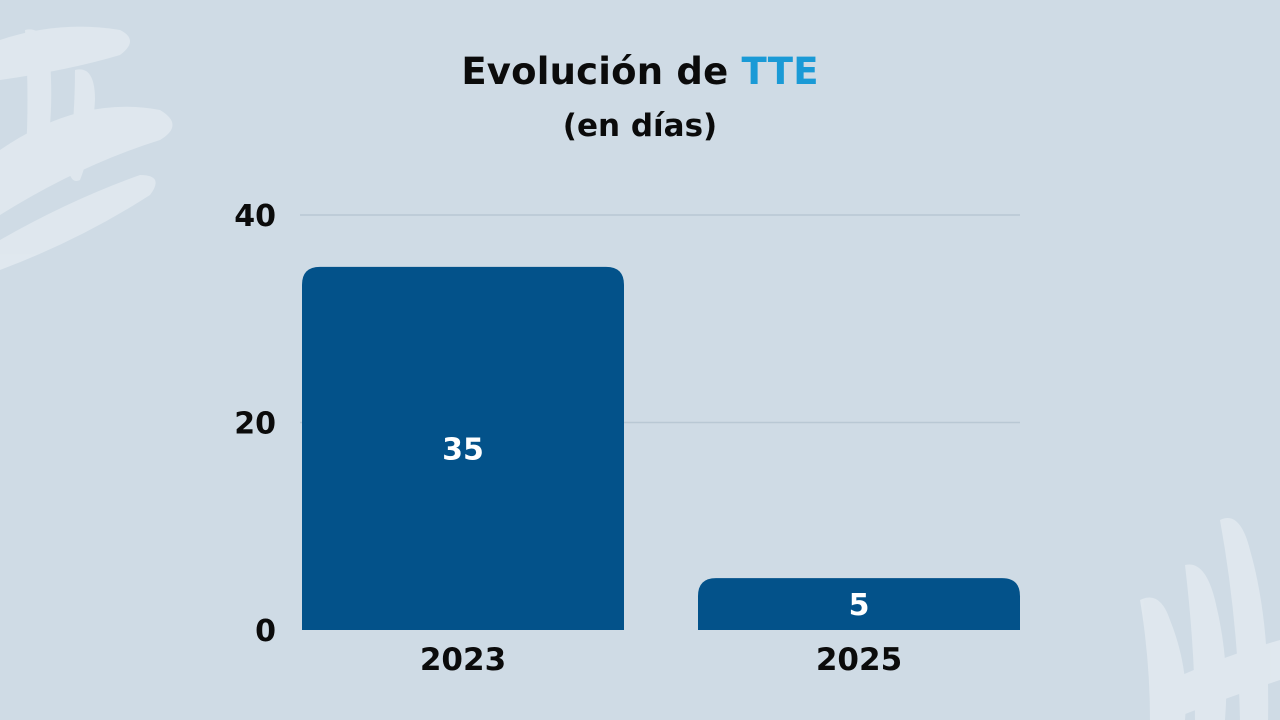 Image resolution: width=1280 pixels, height=720 pixels. I want to click on data-label: 5, so click(859, 605).